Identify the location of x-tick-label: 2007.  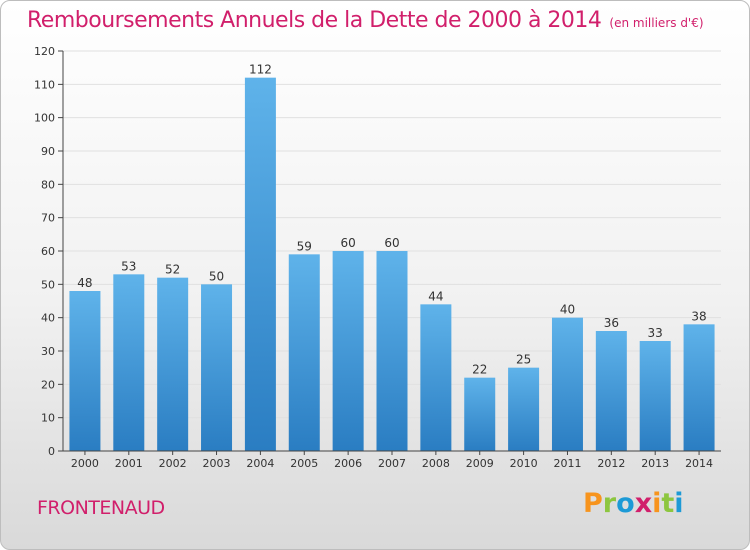
(392, 463).